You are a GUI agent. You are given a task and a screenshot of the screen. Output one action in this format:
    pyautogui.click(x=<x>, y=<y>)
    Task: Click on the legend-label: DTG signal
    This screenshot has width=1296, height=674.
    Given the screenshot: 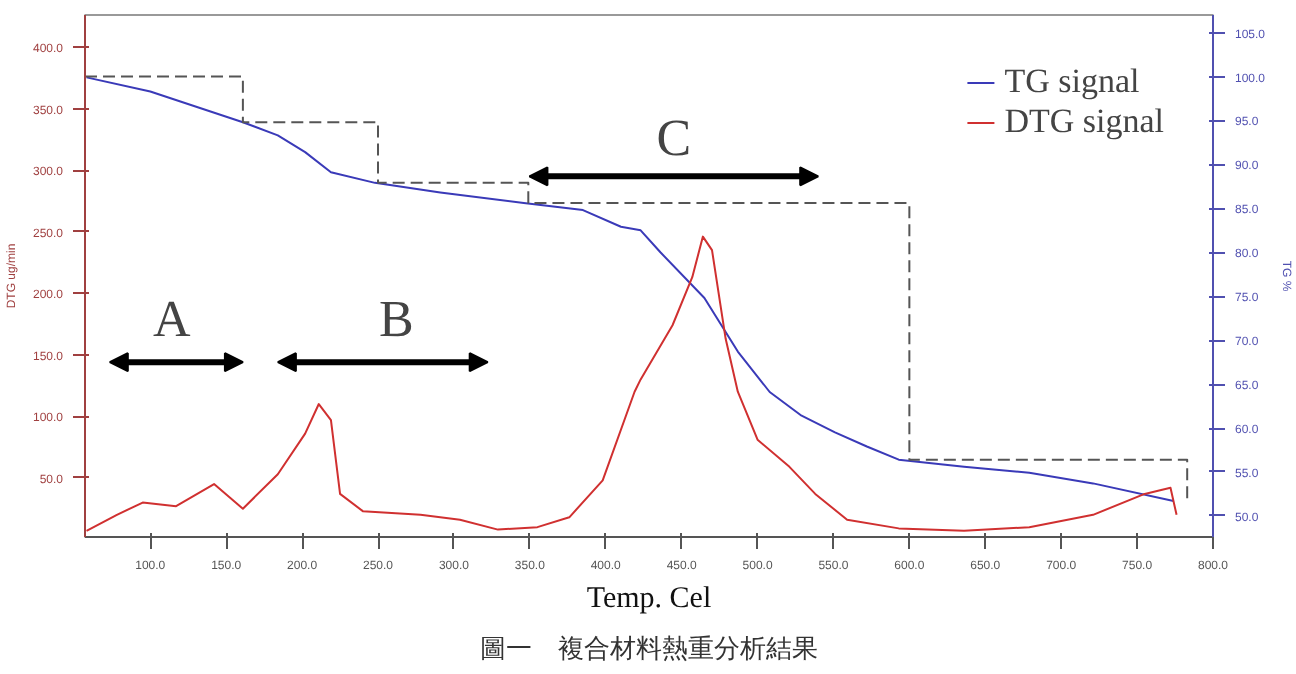 What is the action you would take?
    pyautogui.click(x=1084, y=122)
    